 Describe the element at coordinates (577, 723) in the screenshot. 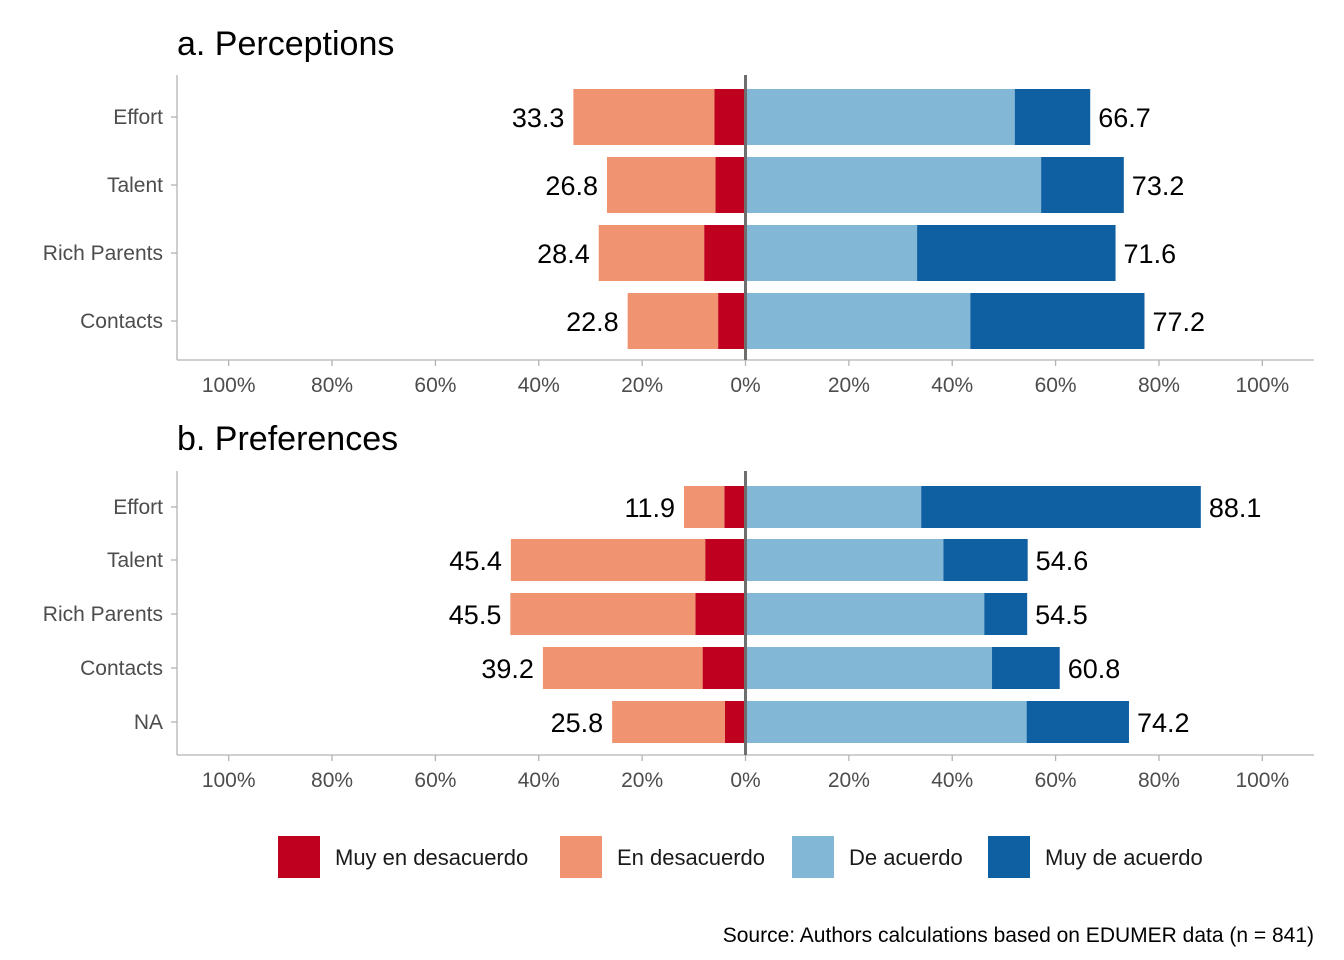

I see `data-label-negative-total: 25.8` at that location.